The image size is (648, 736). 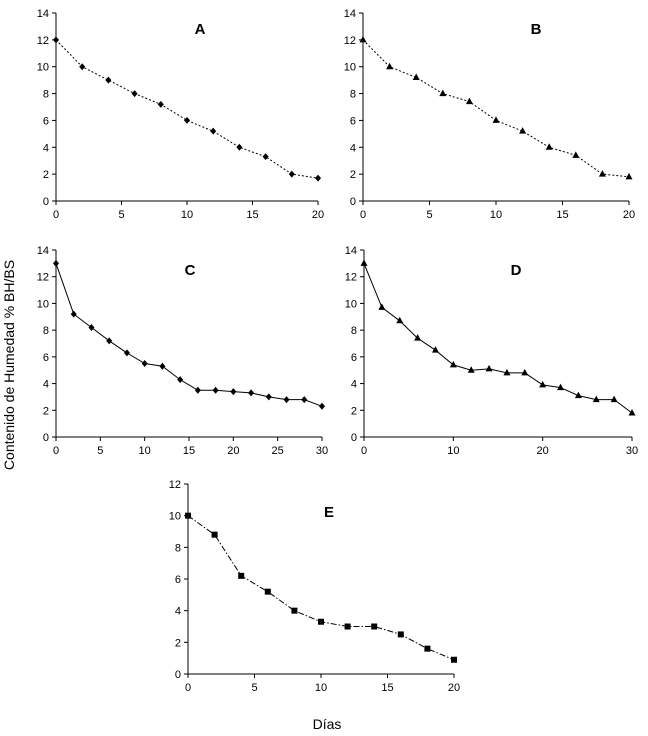 I want to click on x-tick-label-c: 5, so click(x=100, y=451).